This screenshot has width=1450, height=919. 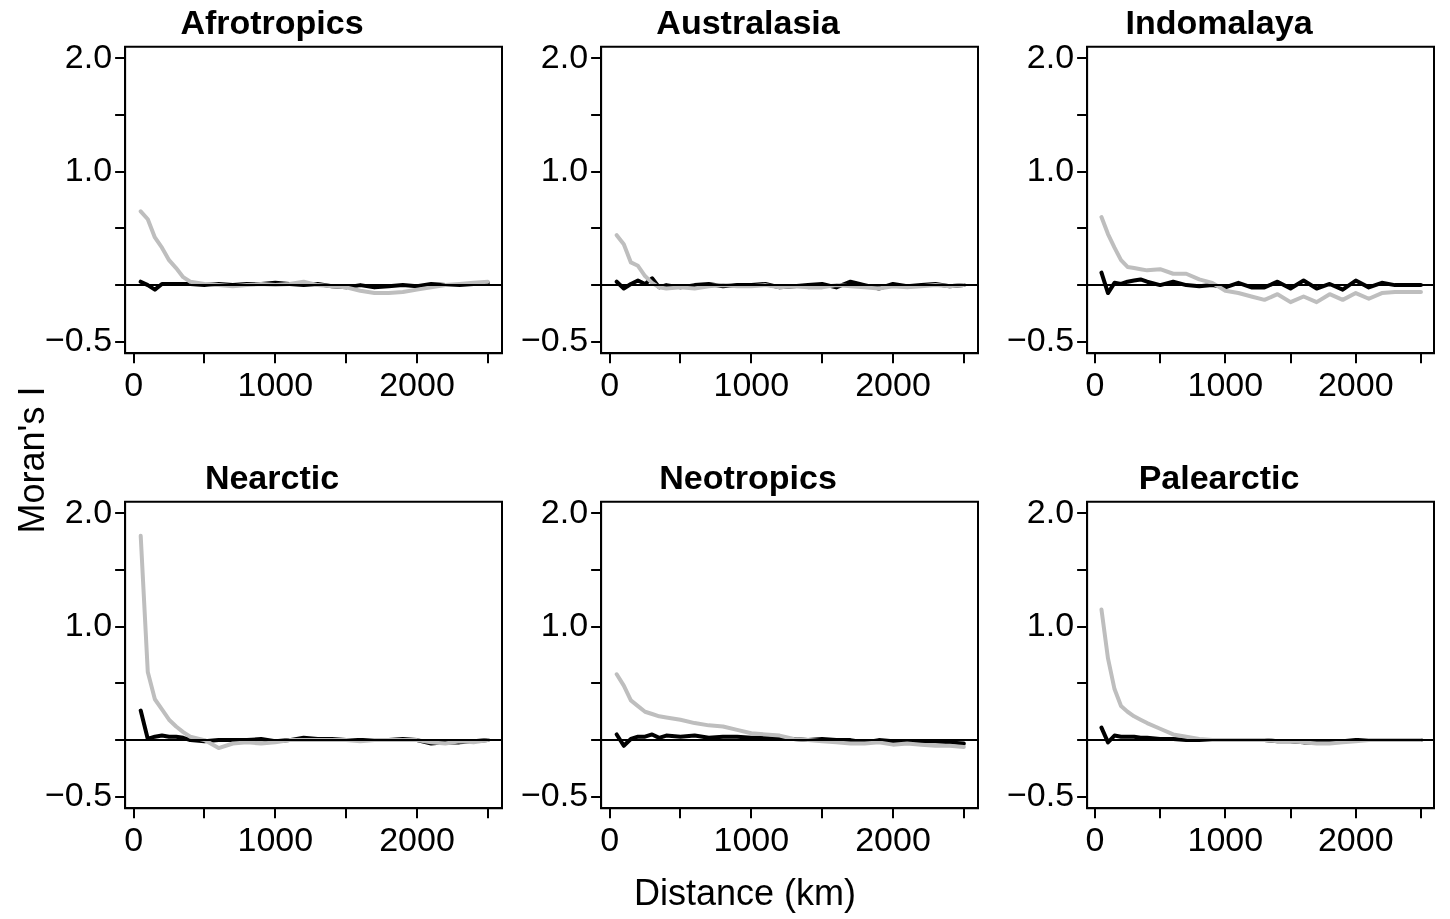 What do you see at coordinates (272, 21) in the screenshot?
I see `chart-title: Afrotropics` at bounding box center [272, 21].